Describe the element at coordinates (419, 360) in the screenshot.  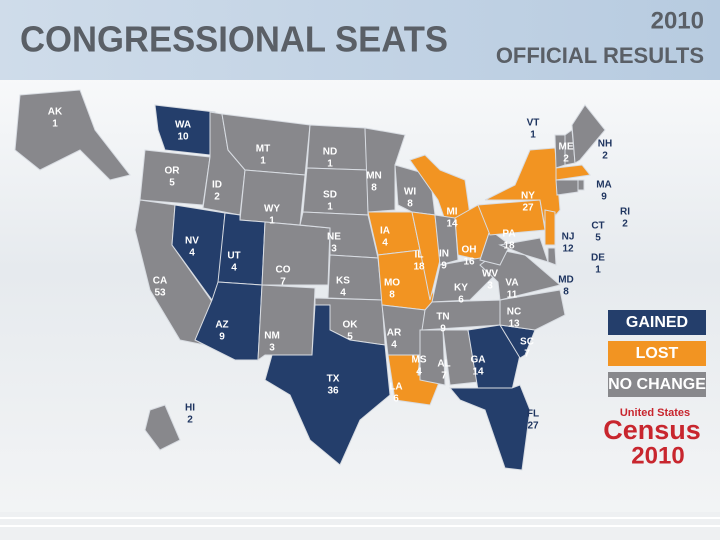
I see `state-abbr: MS` at that location.